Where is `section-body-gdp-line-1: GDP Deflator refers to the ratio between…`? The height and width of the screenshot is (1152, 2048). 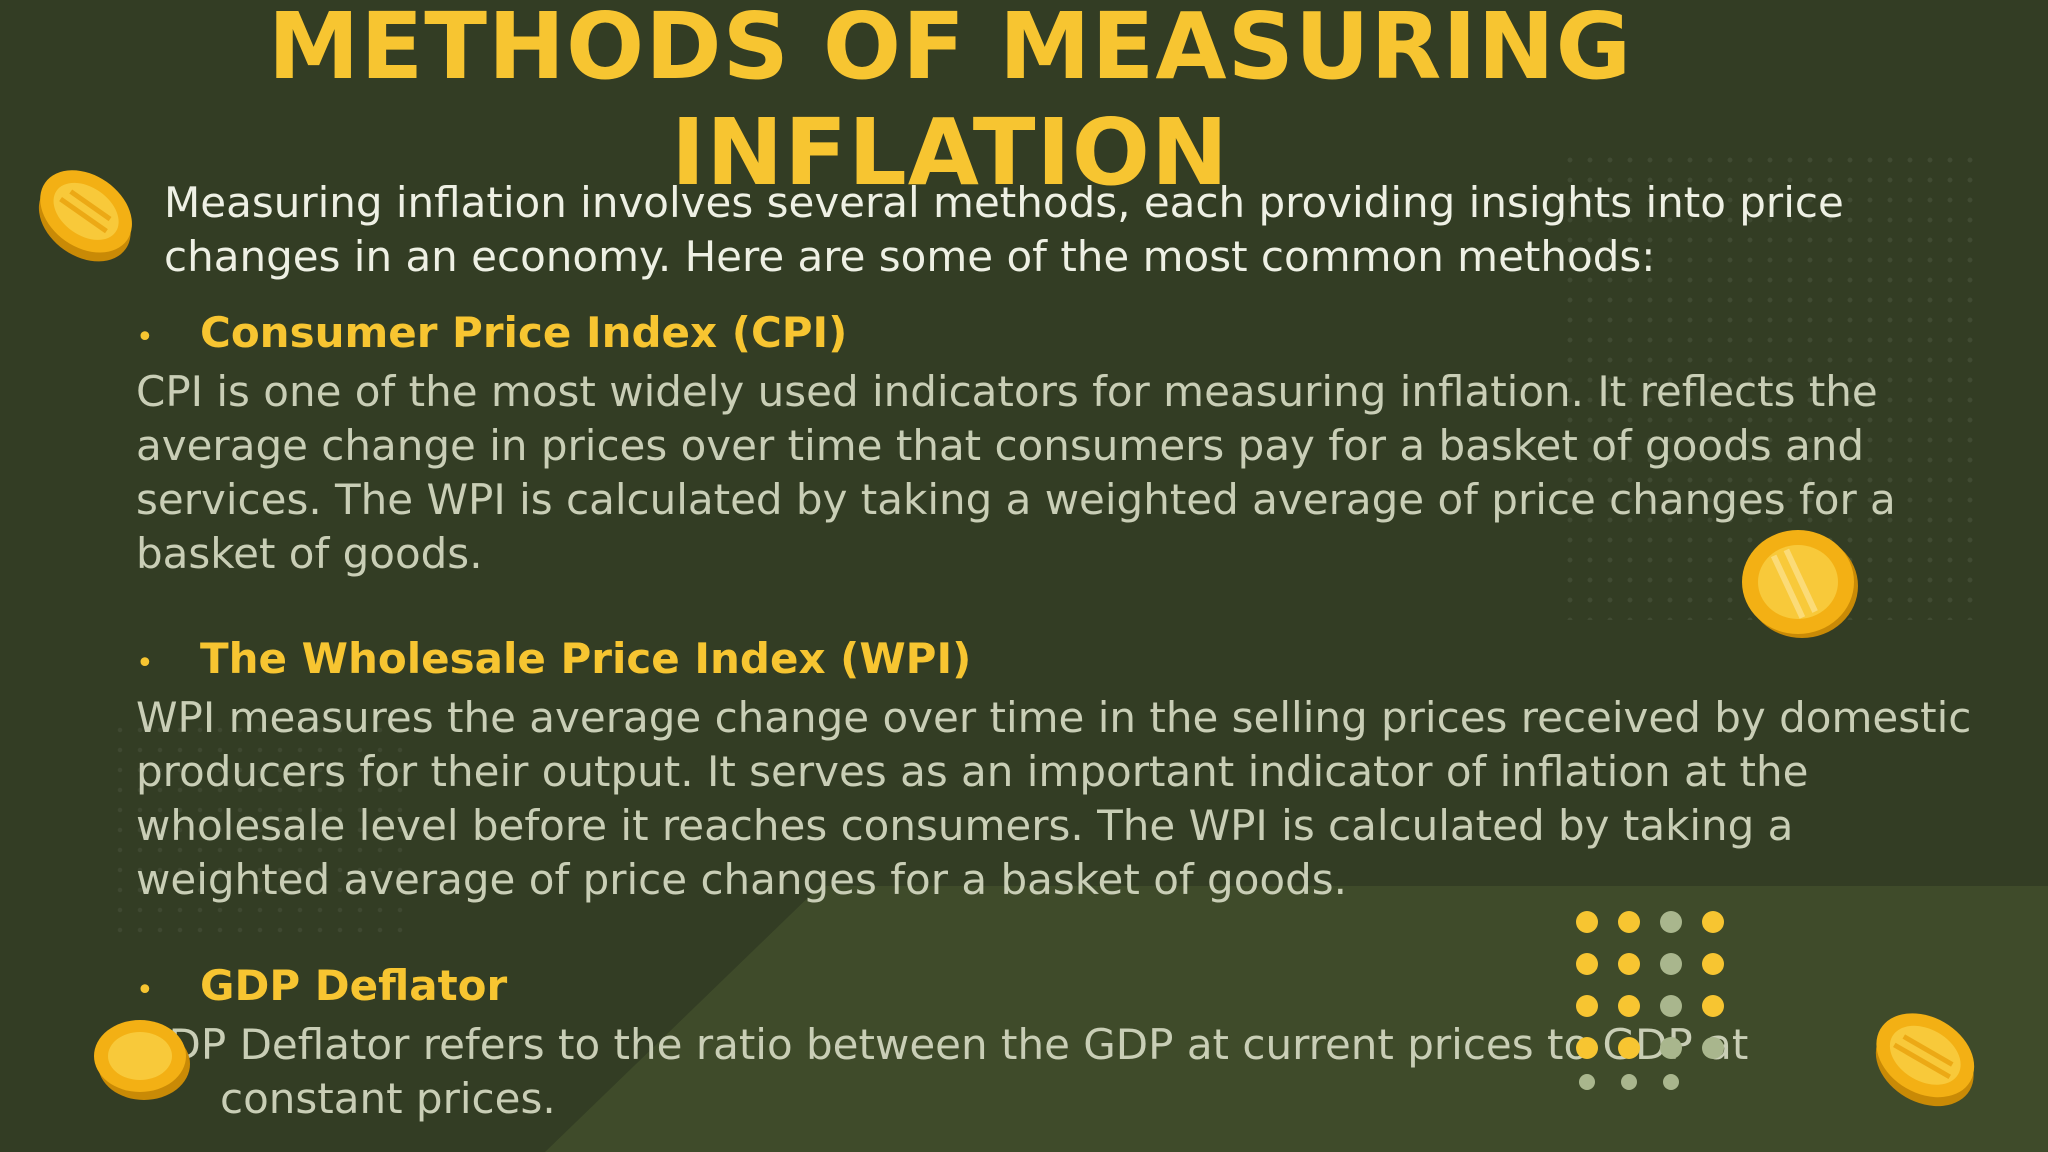
section-body-gdp-line-1: GDP Deflator refers to the ratio between… is located at coordinates (942, 1044).